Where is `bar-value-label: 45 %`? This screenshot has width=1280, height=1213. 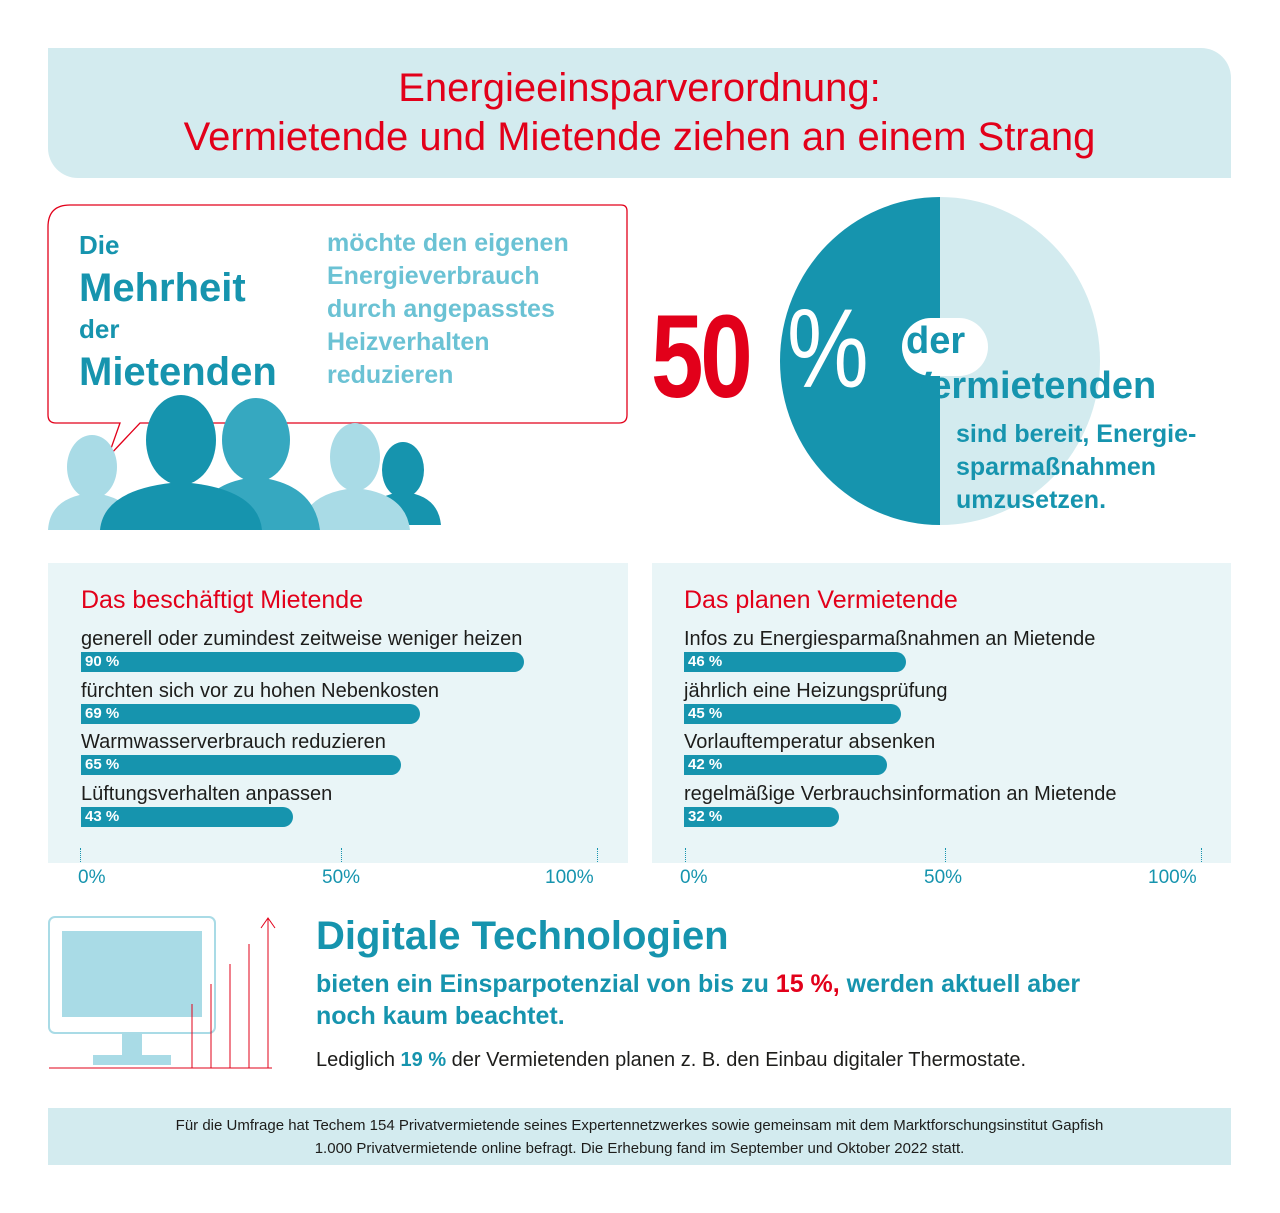 bar-value-label: 45 % is located at coordinates (705, 713).